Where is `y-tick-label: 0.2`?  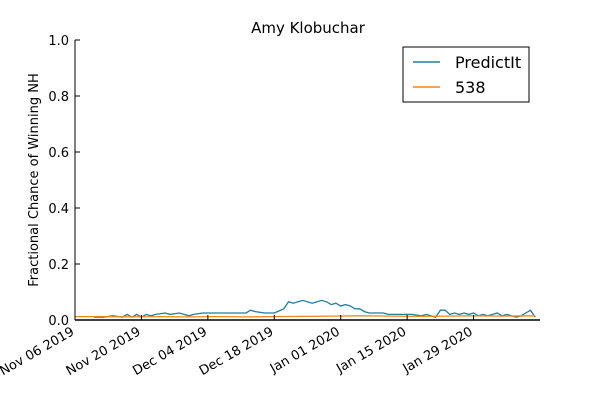 y-tick-label: 0.2 is located at coordinates (58, 265).